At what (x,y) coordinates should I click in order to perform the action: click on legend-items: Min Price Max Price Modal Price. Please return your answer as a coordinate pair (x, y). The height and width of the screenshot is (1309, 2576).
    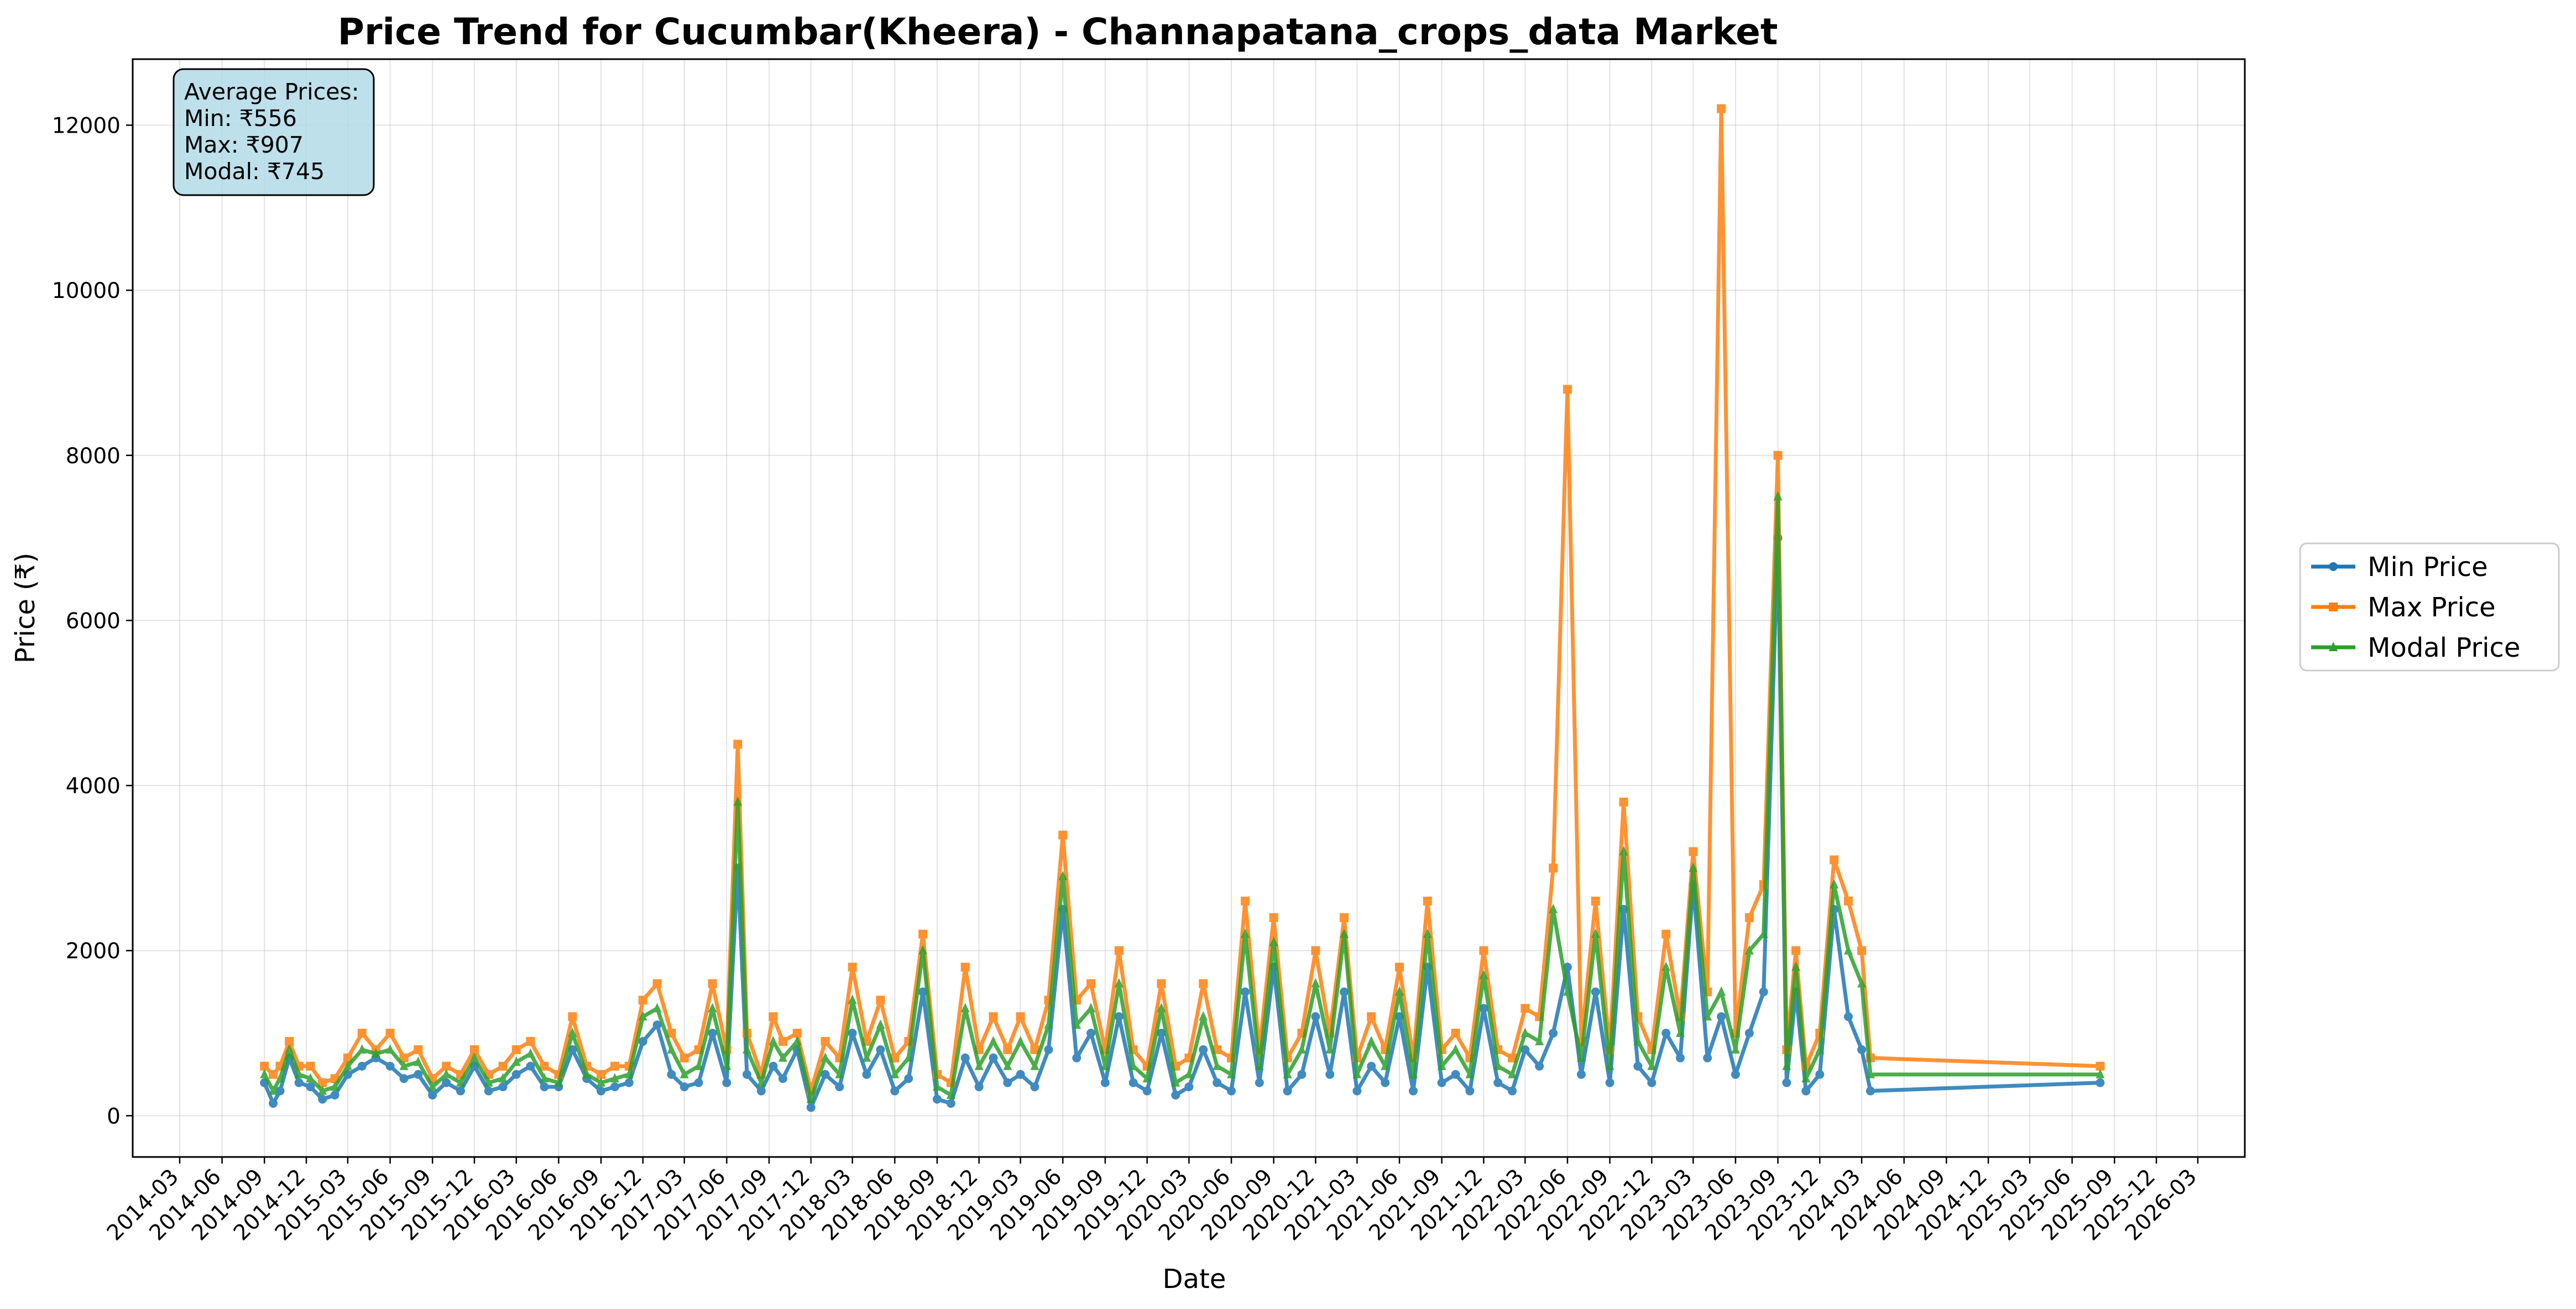
    Looking at the image, I should click on (2415, 607).